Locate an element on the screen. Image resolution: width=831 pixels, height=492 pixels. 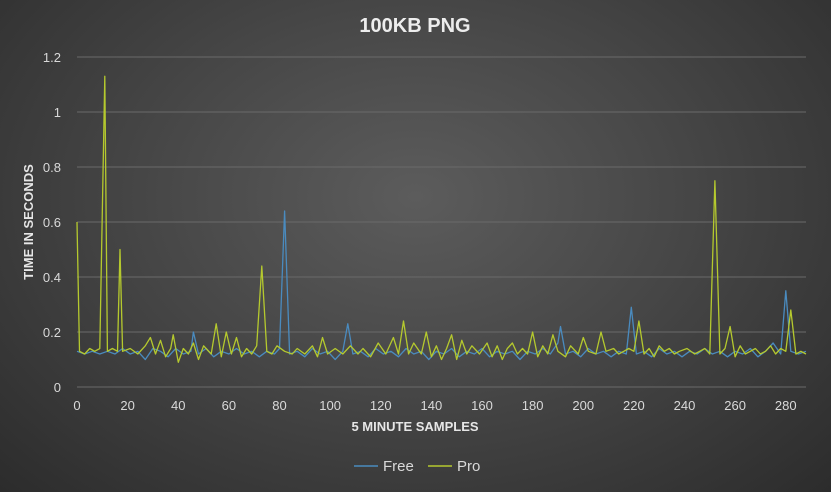
y-tick-label: 0.8 is located at coordinates (52, 167).